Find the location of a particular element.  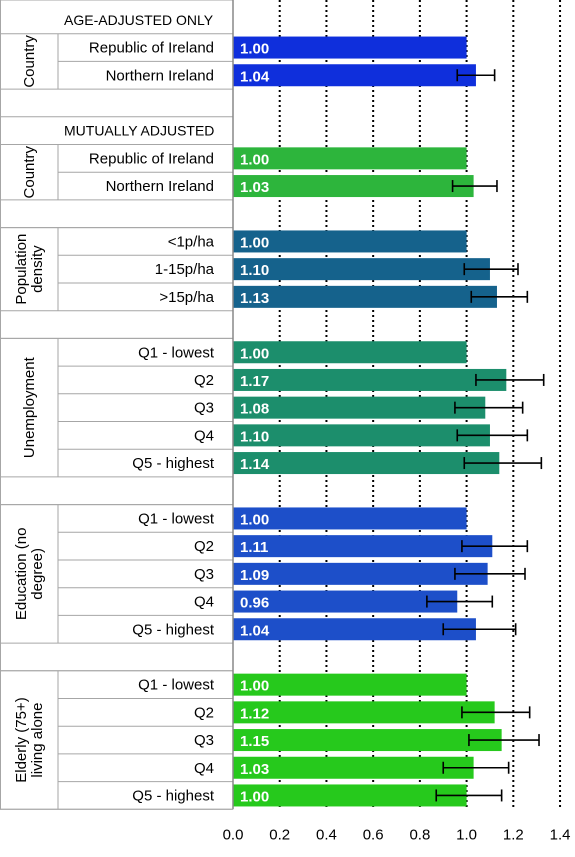

row-label-1-2-3: Q4 is located at coordinates (204, 435).